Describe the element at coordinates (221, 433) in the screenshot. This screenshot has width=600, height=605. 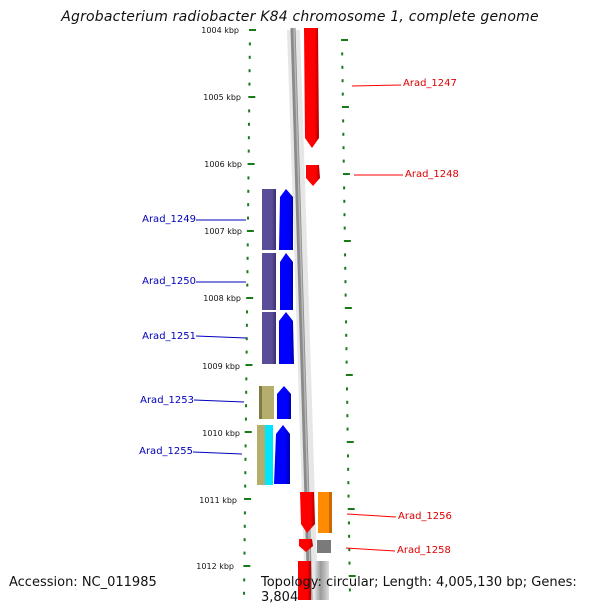
I see `scale-label: 1010 kbp` at that location.